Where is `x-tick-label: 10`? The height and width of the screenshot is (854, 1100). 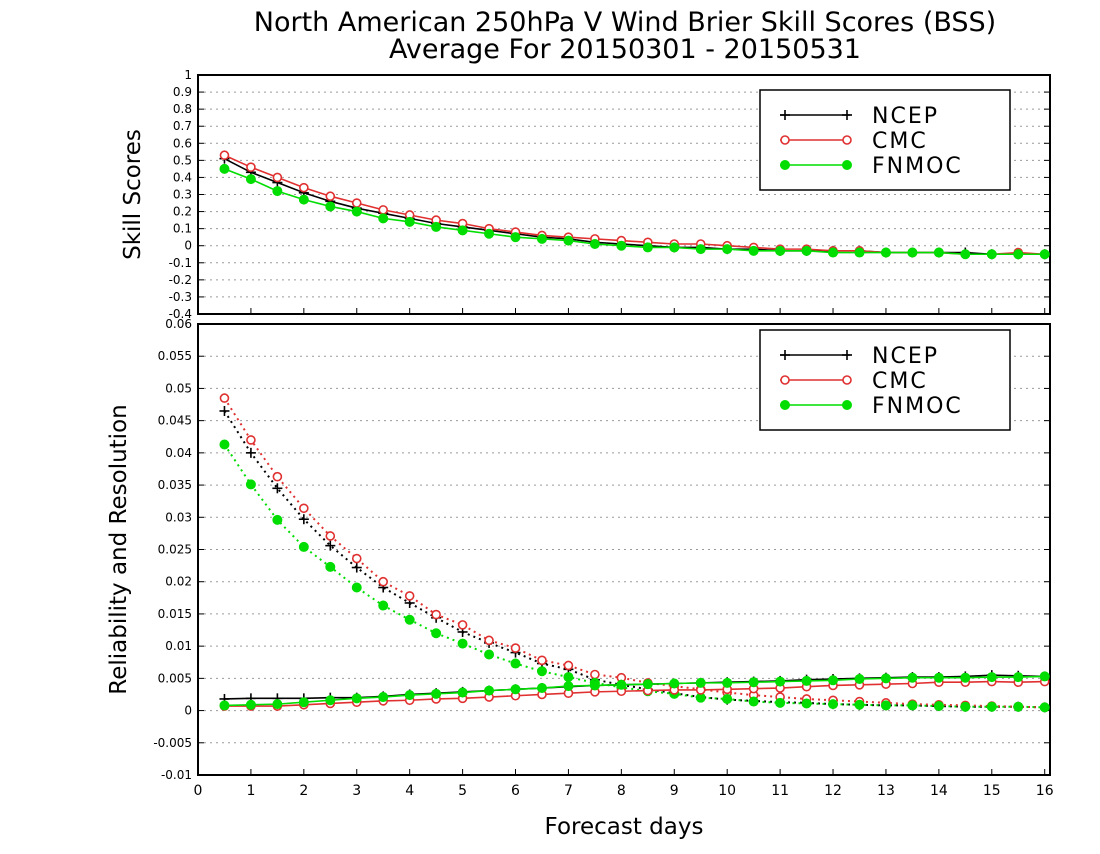
x-tick-label: 10 is located at coordinates (727, 791).